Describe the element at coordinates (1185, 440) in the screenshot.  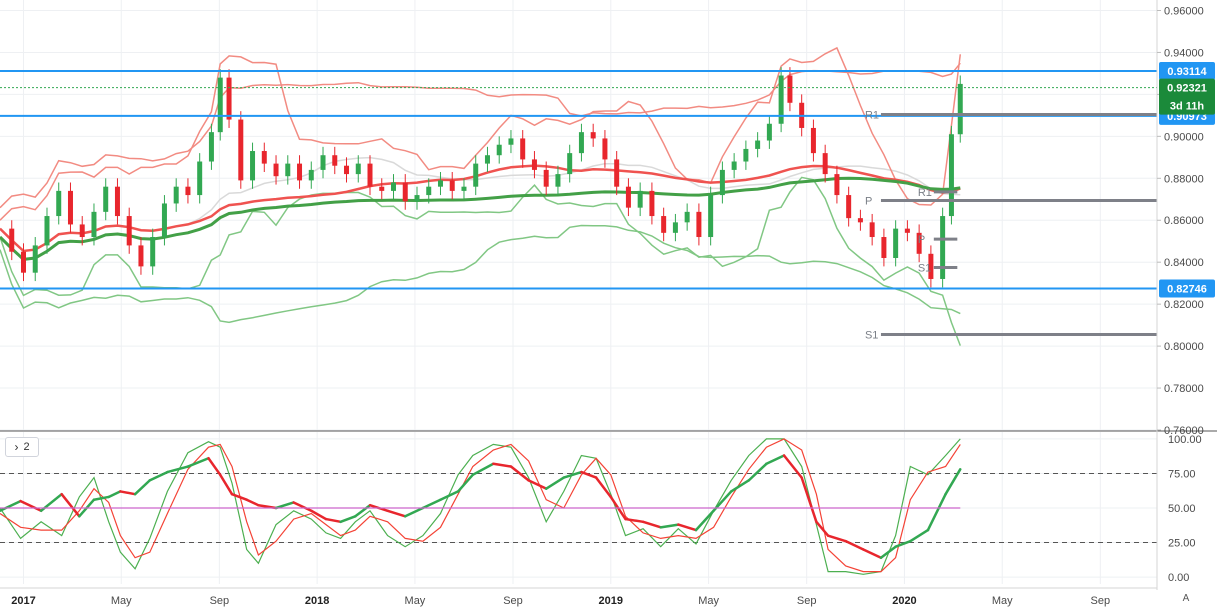
I see `osc-tick-label: 100.00` at that location.